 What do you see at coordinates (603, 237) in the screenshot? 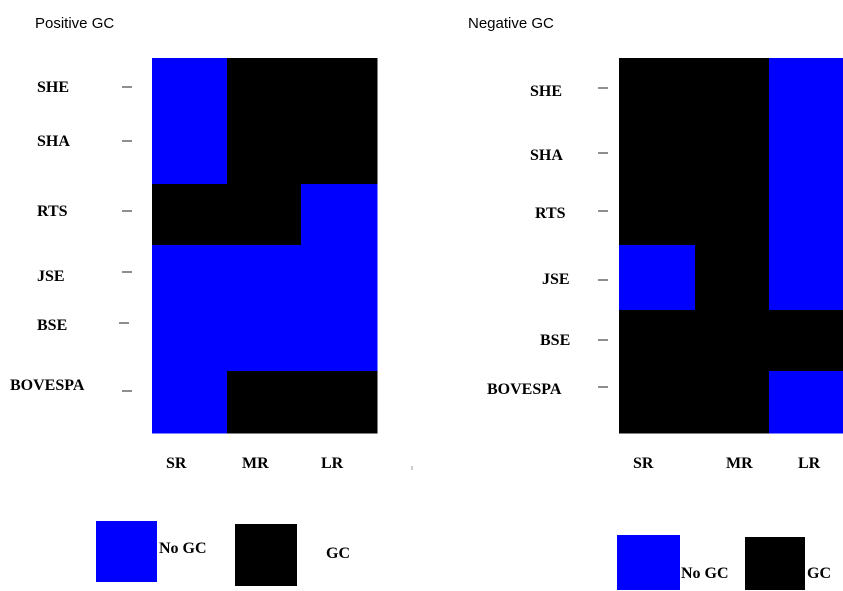
I see `negative-gc-row-ticks` at bounding box center [603, 237].